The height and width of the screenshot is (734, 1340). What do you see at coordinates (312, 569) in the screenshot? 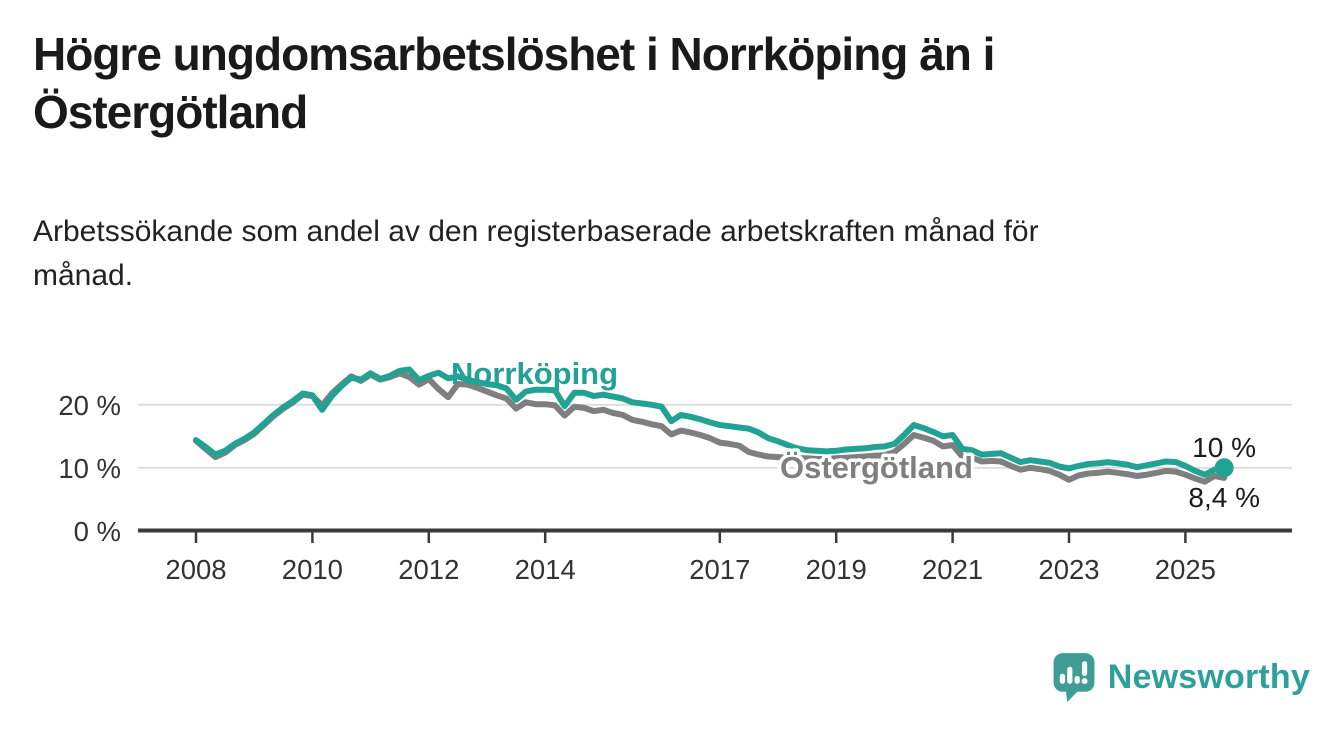
I see `x-axis-tick-label: 2010` at bounding box center [312, 569].